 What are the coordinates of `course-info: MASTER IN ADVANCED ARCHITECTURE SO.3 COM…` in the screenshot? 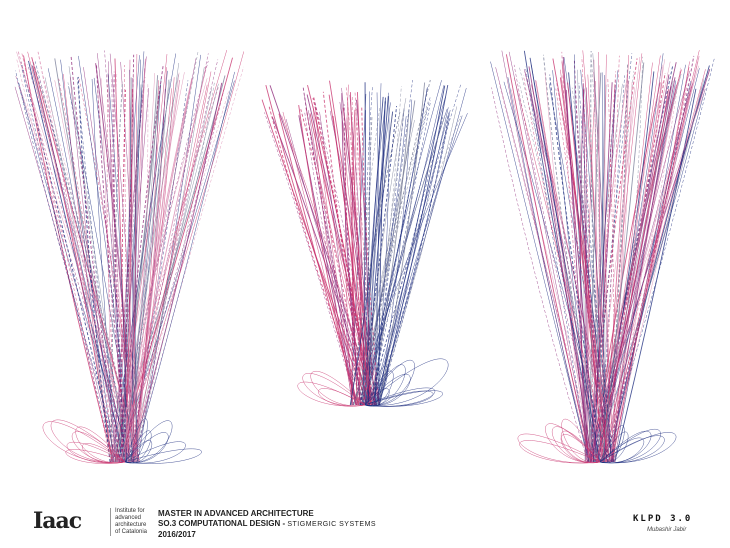 It's located at (267, 524).